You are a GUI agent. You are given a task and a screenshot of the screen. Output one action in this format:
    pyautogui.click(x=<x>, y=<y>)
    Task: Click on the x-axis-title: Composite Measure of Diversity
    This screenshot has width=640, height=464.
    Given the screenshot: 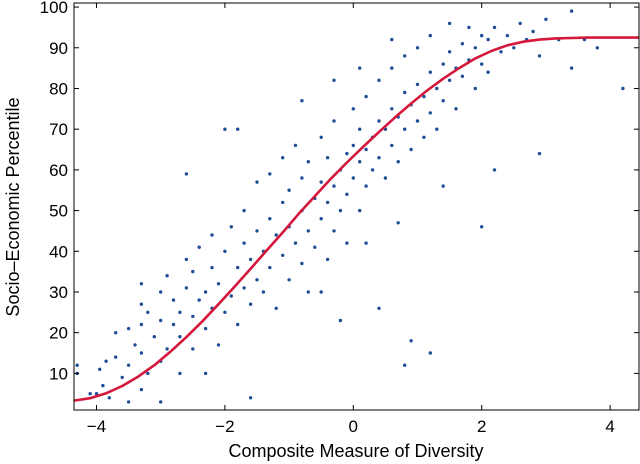 What is the action you would take?
    pyautogui.click(x=355, y=451)
    